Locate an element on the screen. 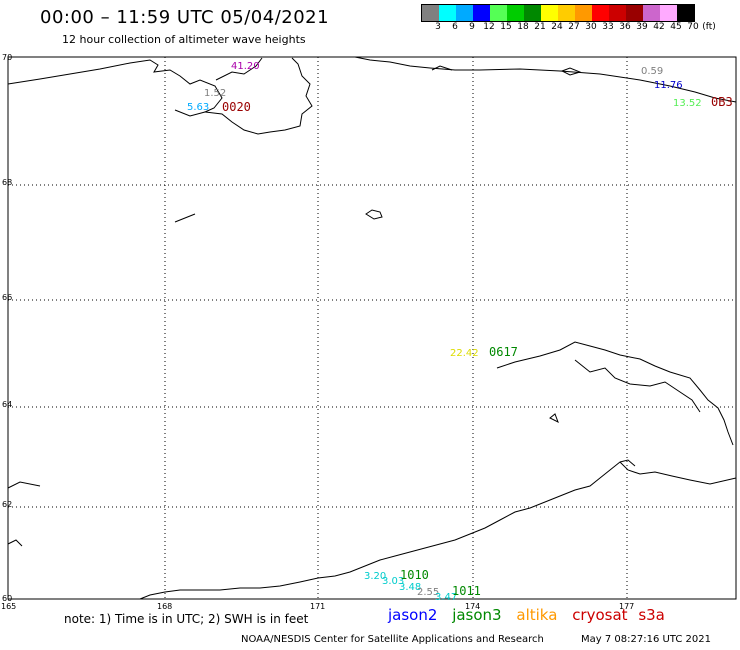 This screenshot has height=650, width=740. colorbar-label: 33 is located at coordinates (608, 27).